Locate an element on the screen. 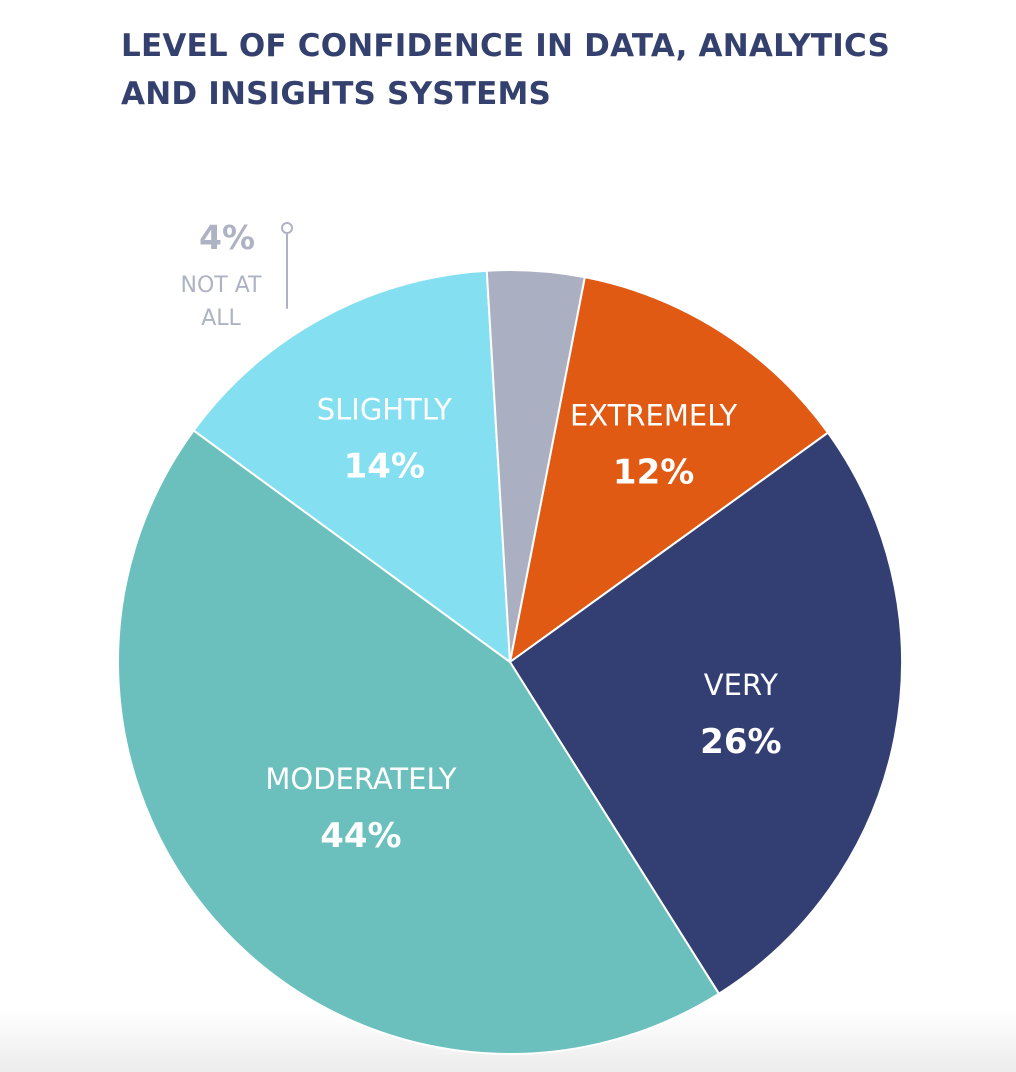 The height and width of the screenshot is (1072, 1016). slice-value-label: 4% is located at coordinates (227, 237).